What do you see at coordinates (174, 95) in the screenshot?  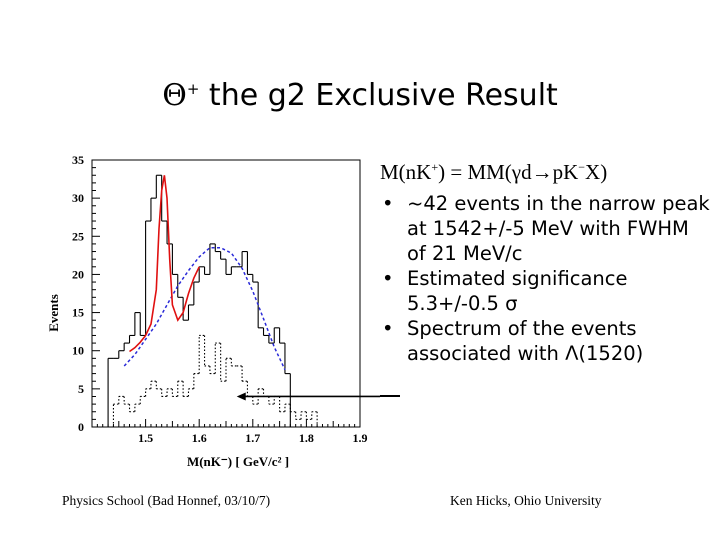 I see `theta-symbol: Θ` at bounding box center [174, 95].